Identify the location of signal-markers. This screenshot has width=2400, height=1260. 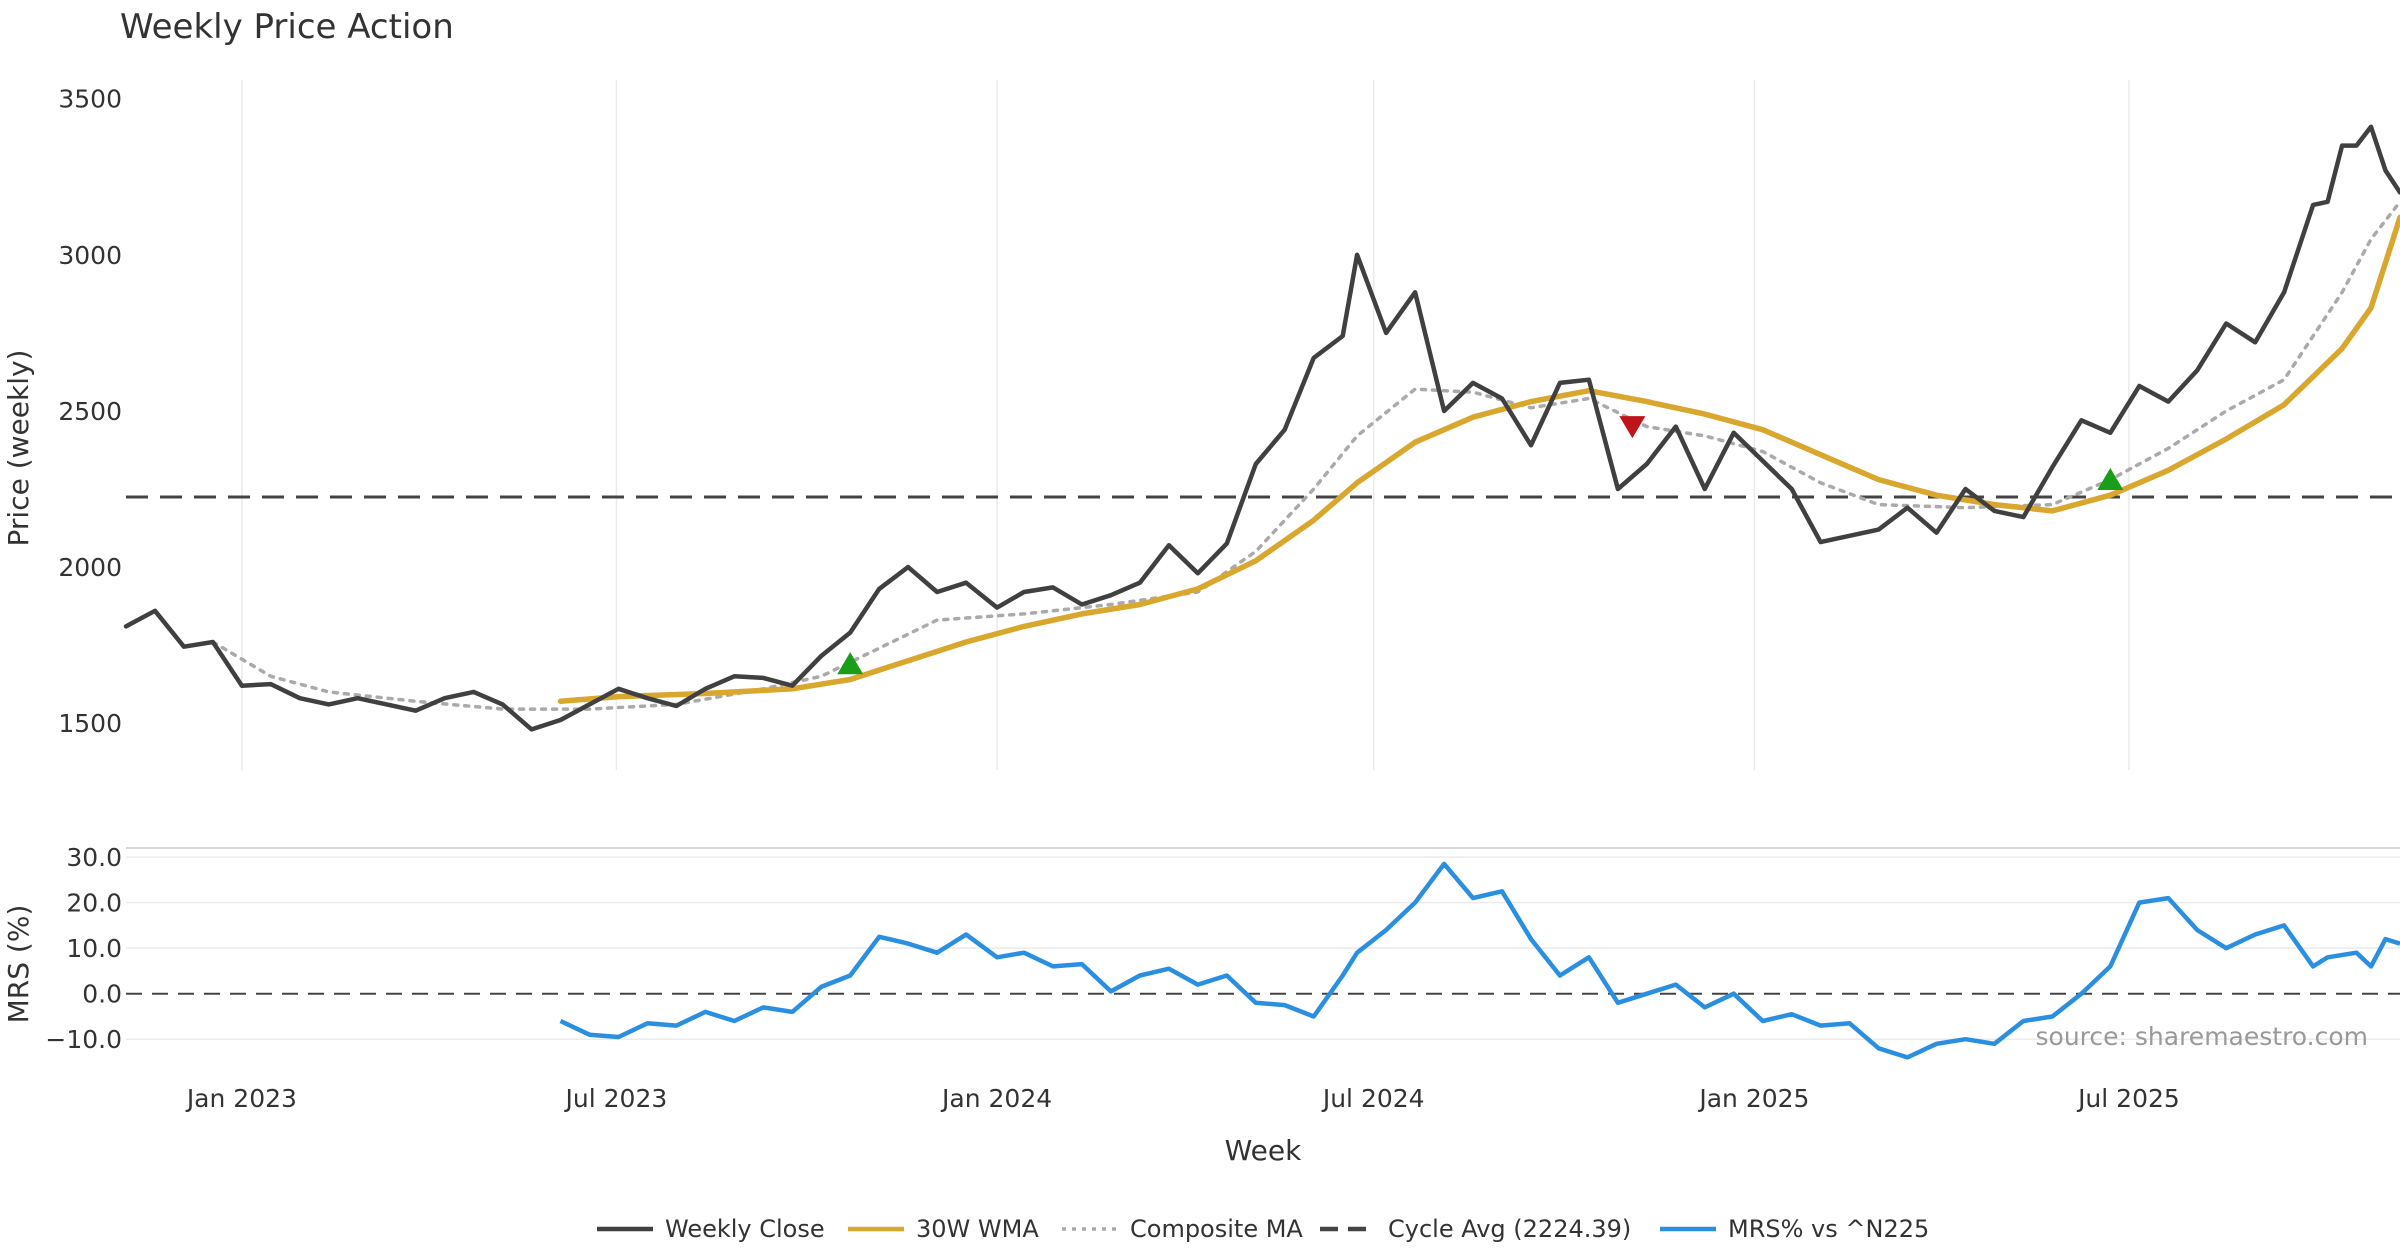
(1480, 545).